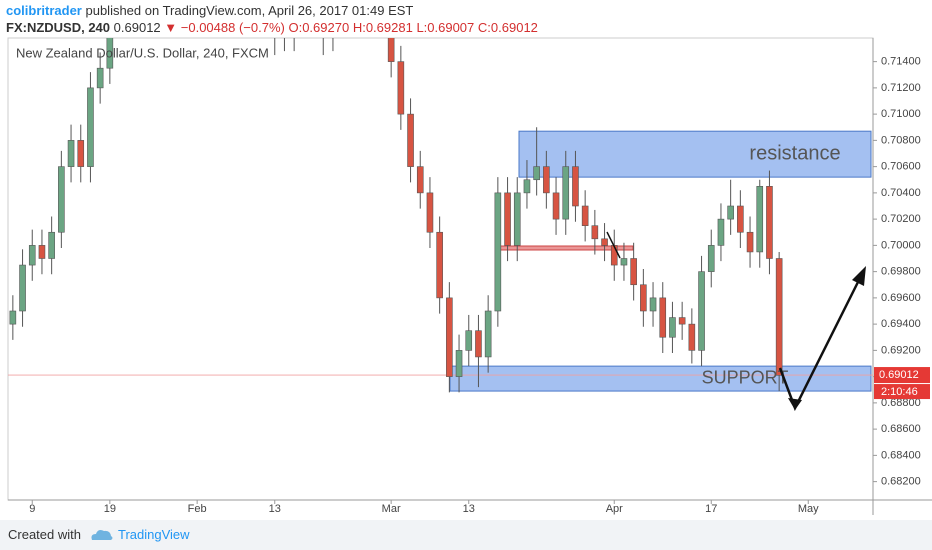 This screenshot has width=932, height=550. I want to click on low: L:0.69007, so click(445, 27).